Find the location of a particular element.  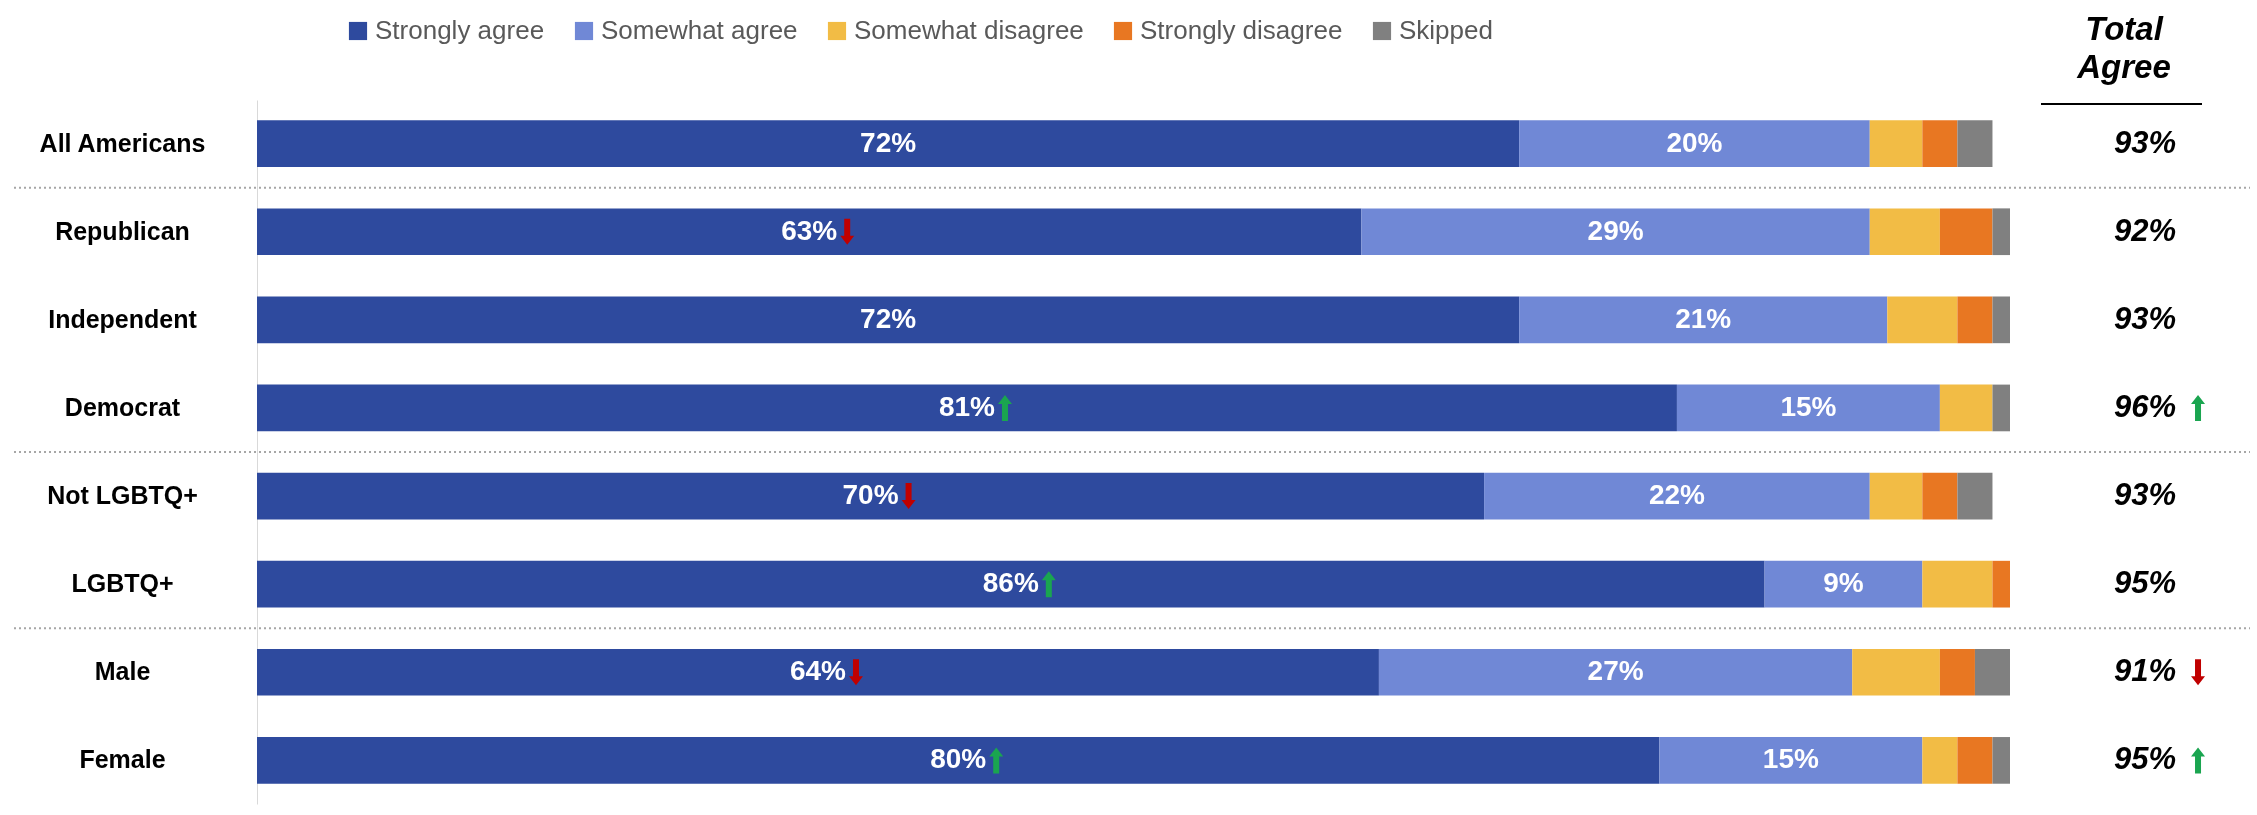

data-label: 63% is located at coordinates (809, 230).